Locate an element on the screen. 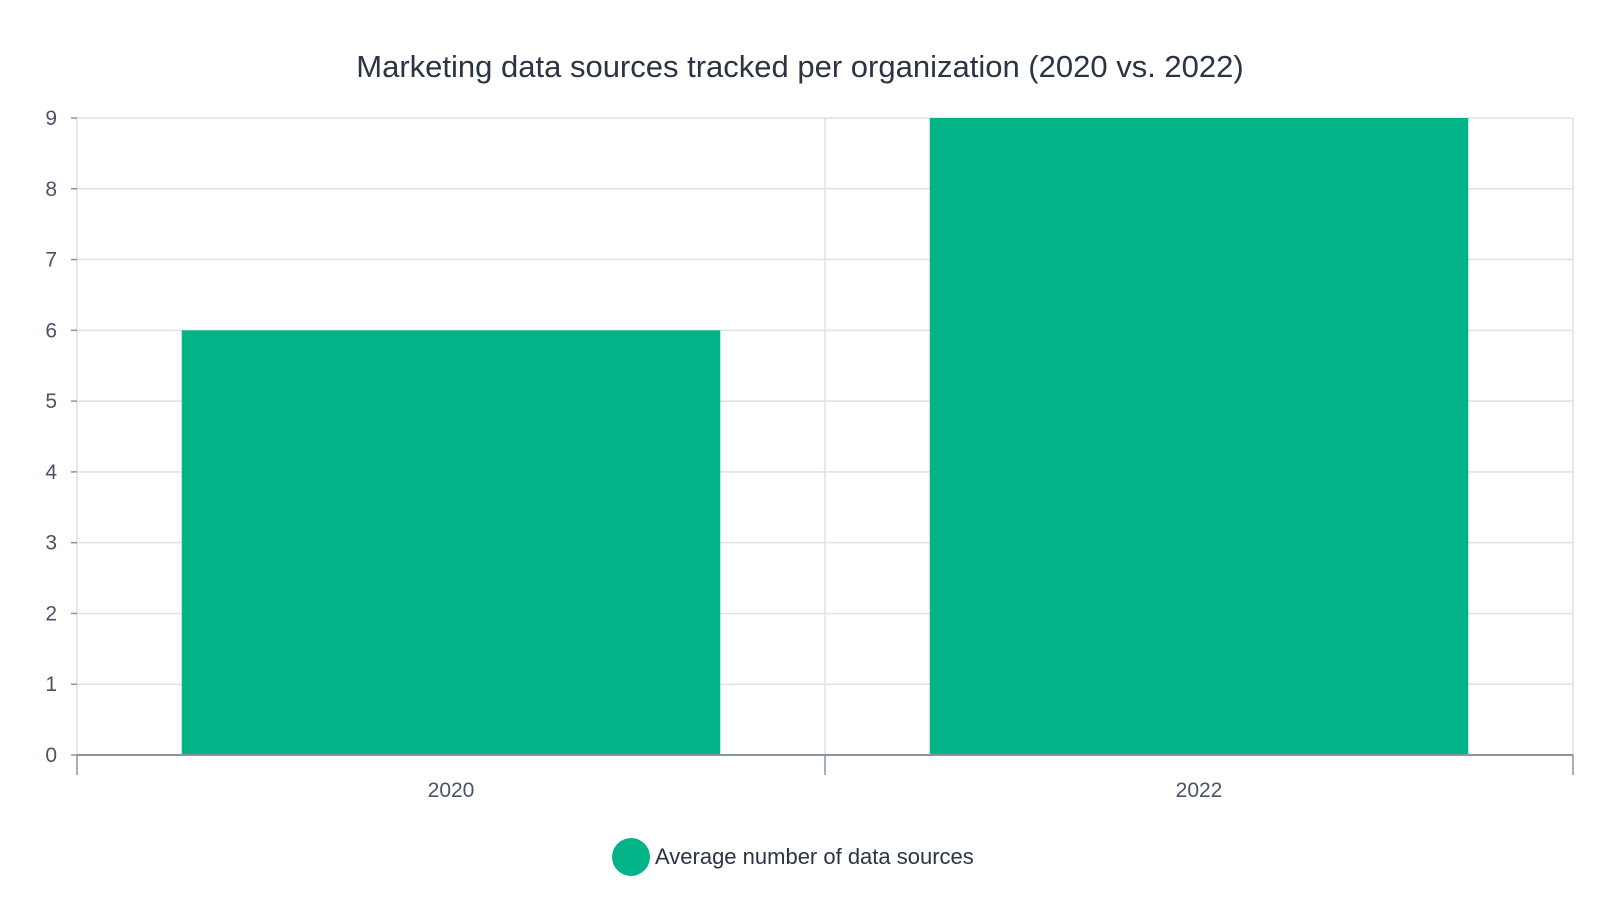 The image size is (1600, 900). x-tick-label: 2020 is located at coordinates (451, 790).